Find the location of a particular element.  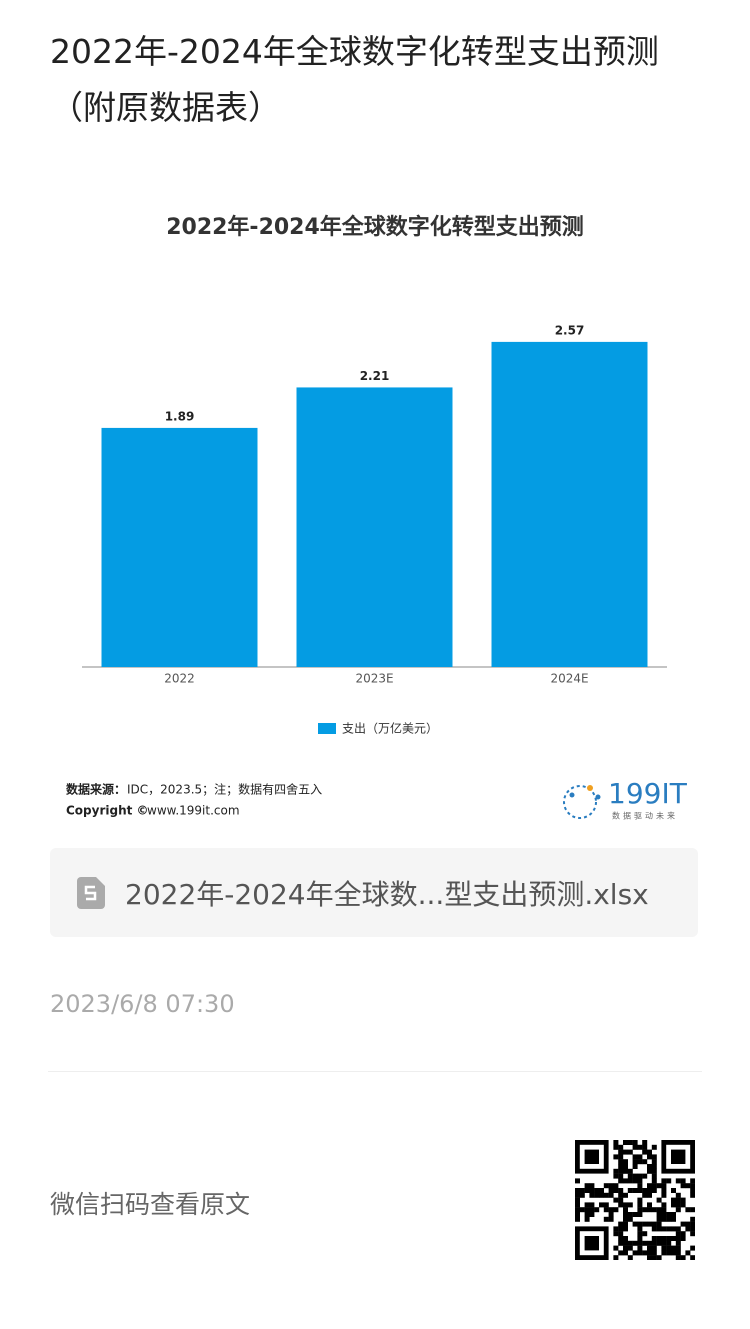

legend-label: 支出（万亿美元） is located at coordinates (390, 728).